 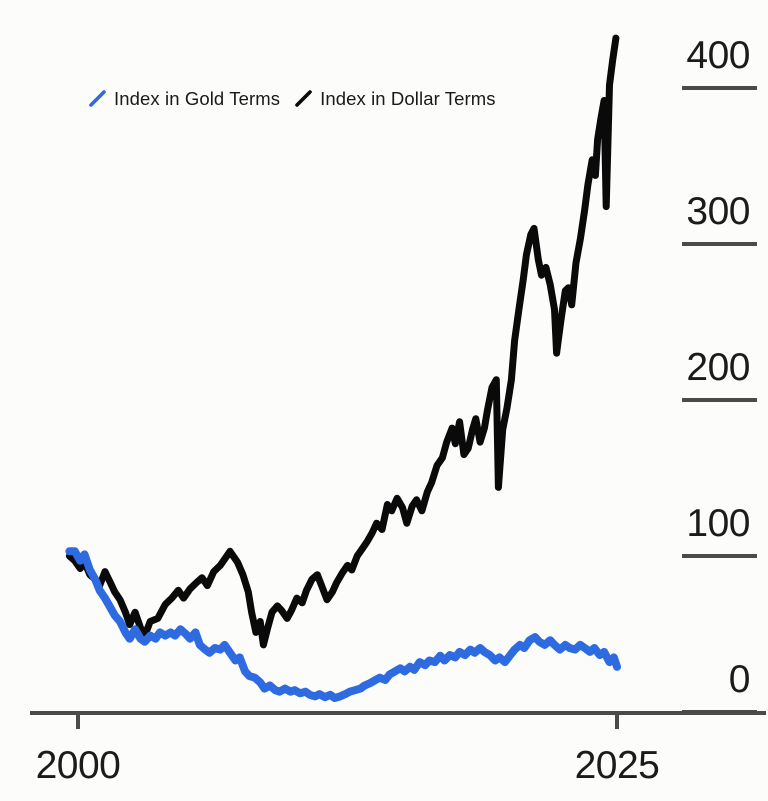 What do you see at coordinates (718, 367) in the screenshot?
I see `y-tick-label: 200` at bounding box center [718, 367].